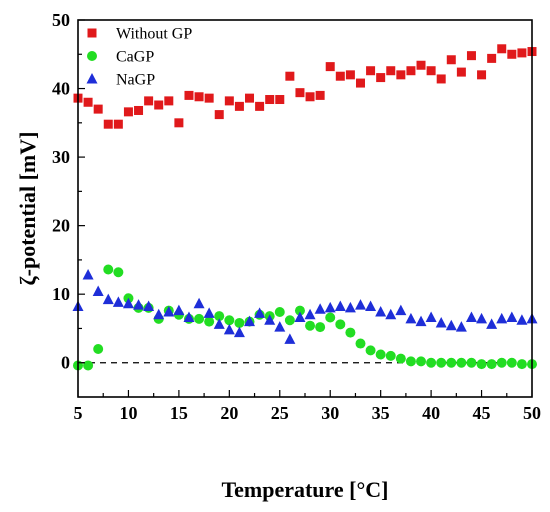 Image resolution: width=550 pixels, height=512 pixels. What do you see at coordinates (65, 363) in the screenshot?
I see `y-tick-label: 0` at bounding box center [65, 363].